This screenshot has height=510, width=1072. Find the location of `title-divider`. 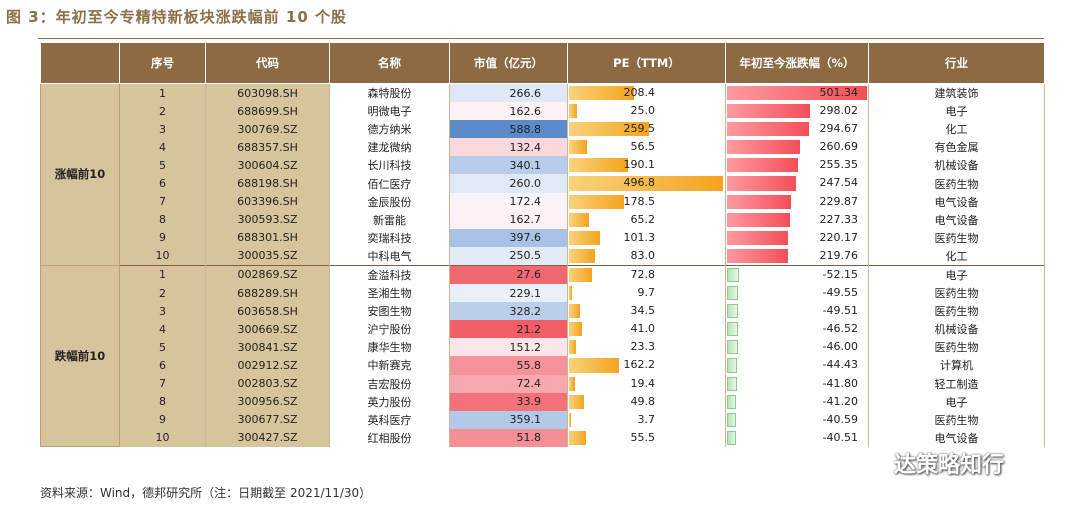

title-divider is located at coordinates (541, 38).